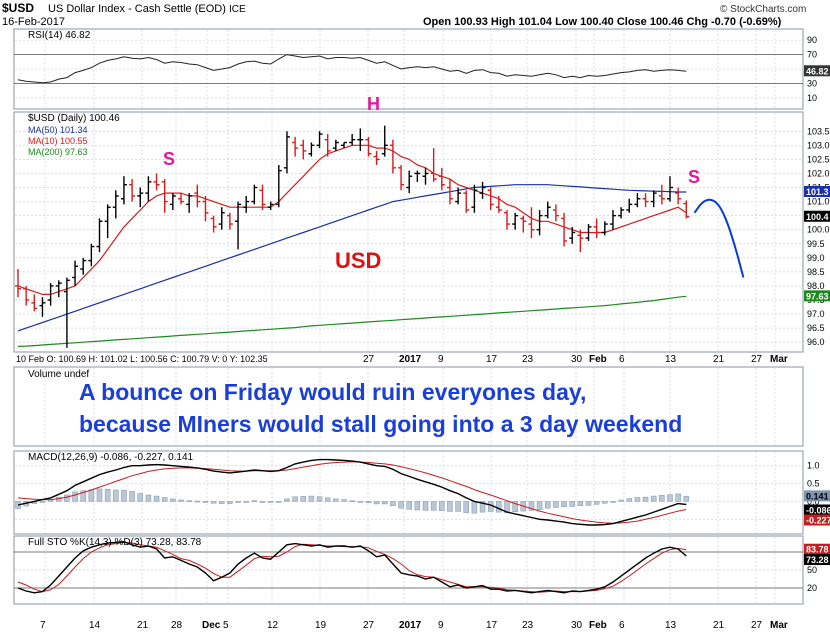  I want to click on brand-logo: © StockCharts.com, so click(763, 9).